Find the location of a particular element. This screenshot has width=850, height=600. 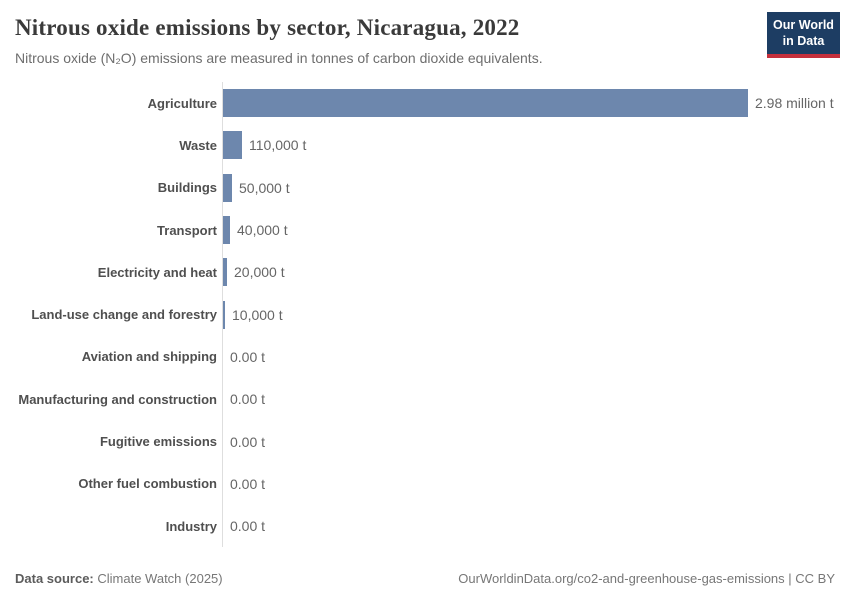

chart-row: Transport 40,000 t is located at coordinates (425, 230).